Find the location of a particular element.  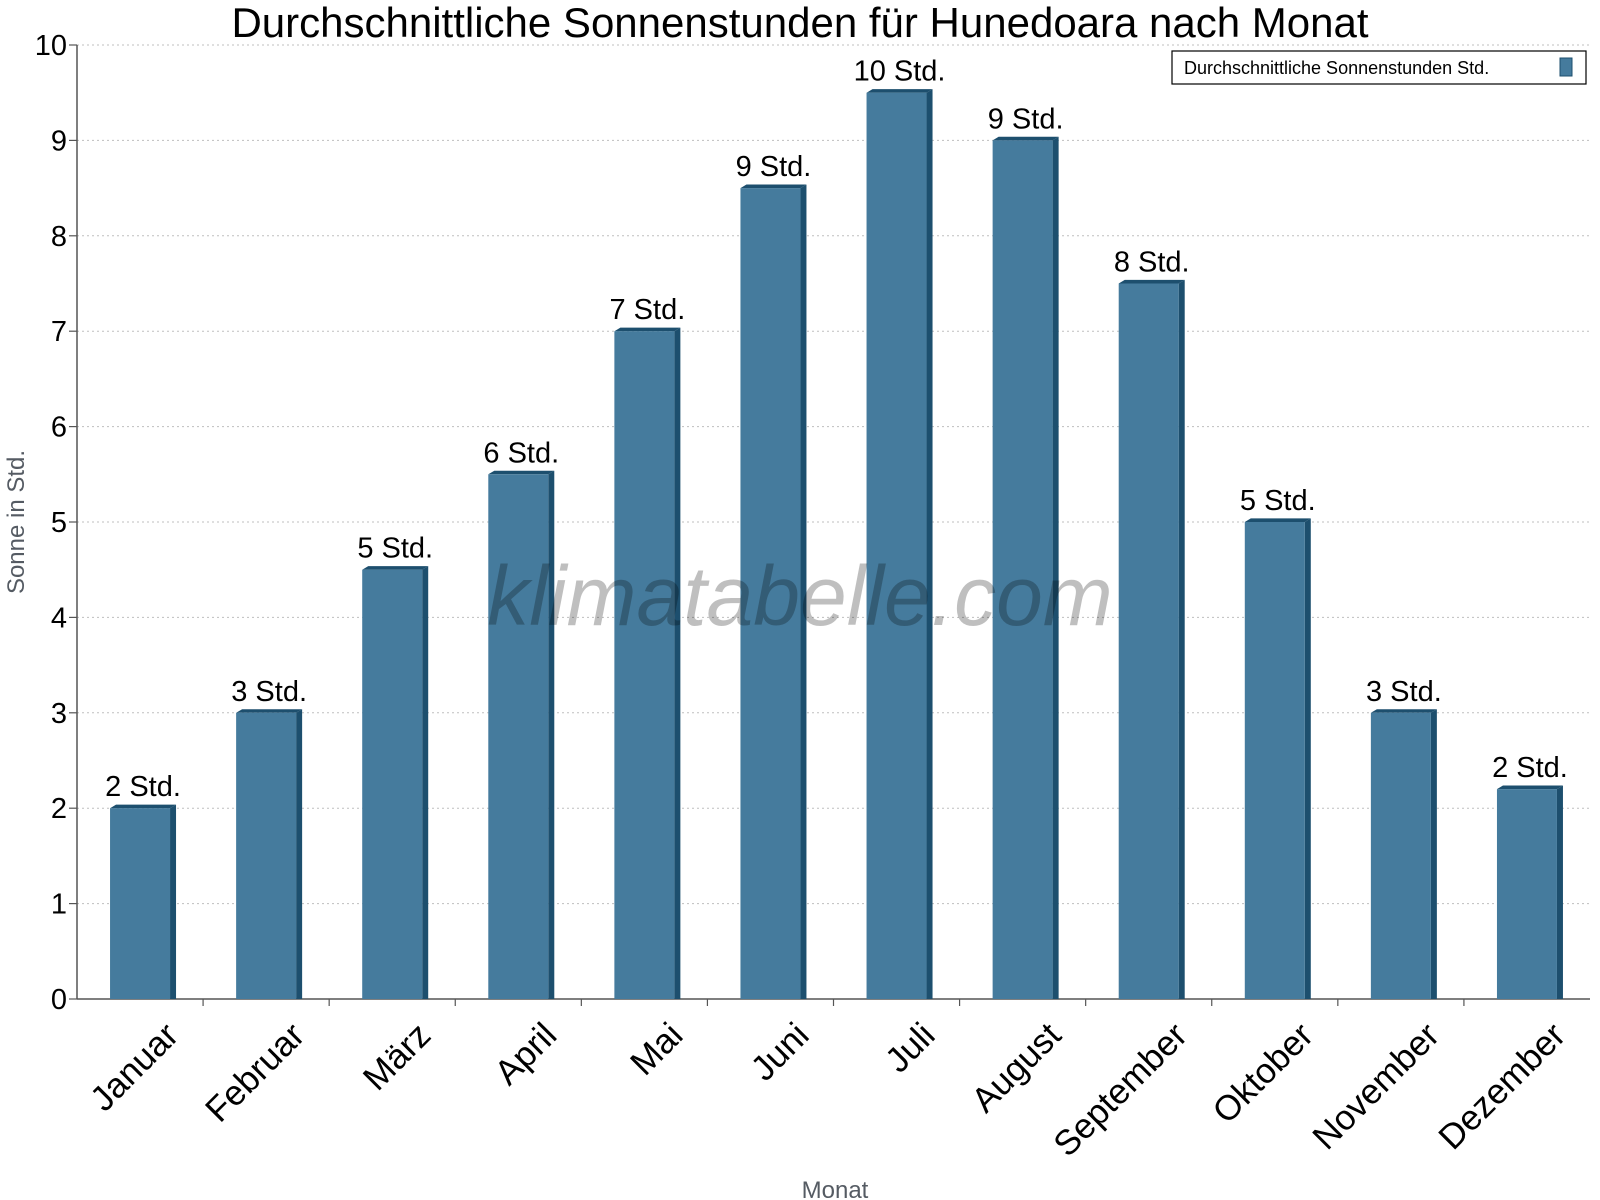

y-tick-label: 10 is located at coordinates (51, 46).